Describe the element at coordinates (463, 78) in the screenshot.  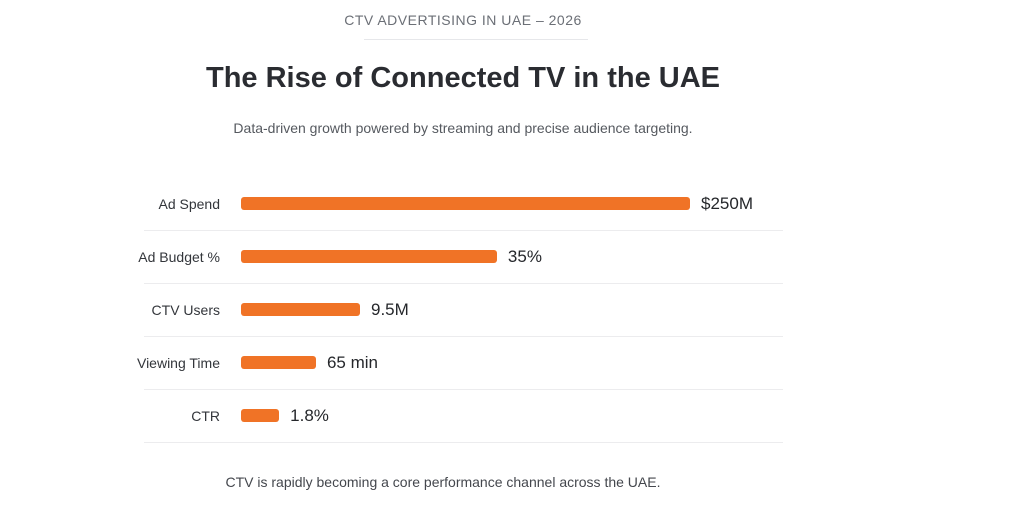
I see `chart-title: The Rise of Connected TV in the UAE` at that location.